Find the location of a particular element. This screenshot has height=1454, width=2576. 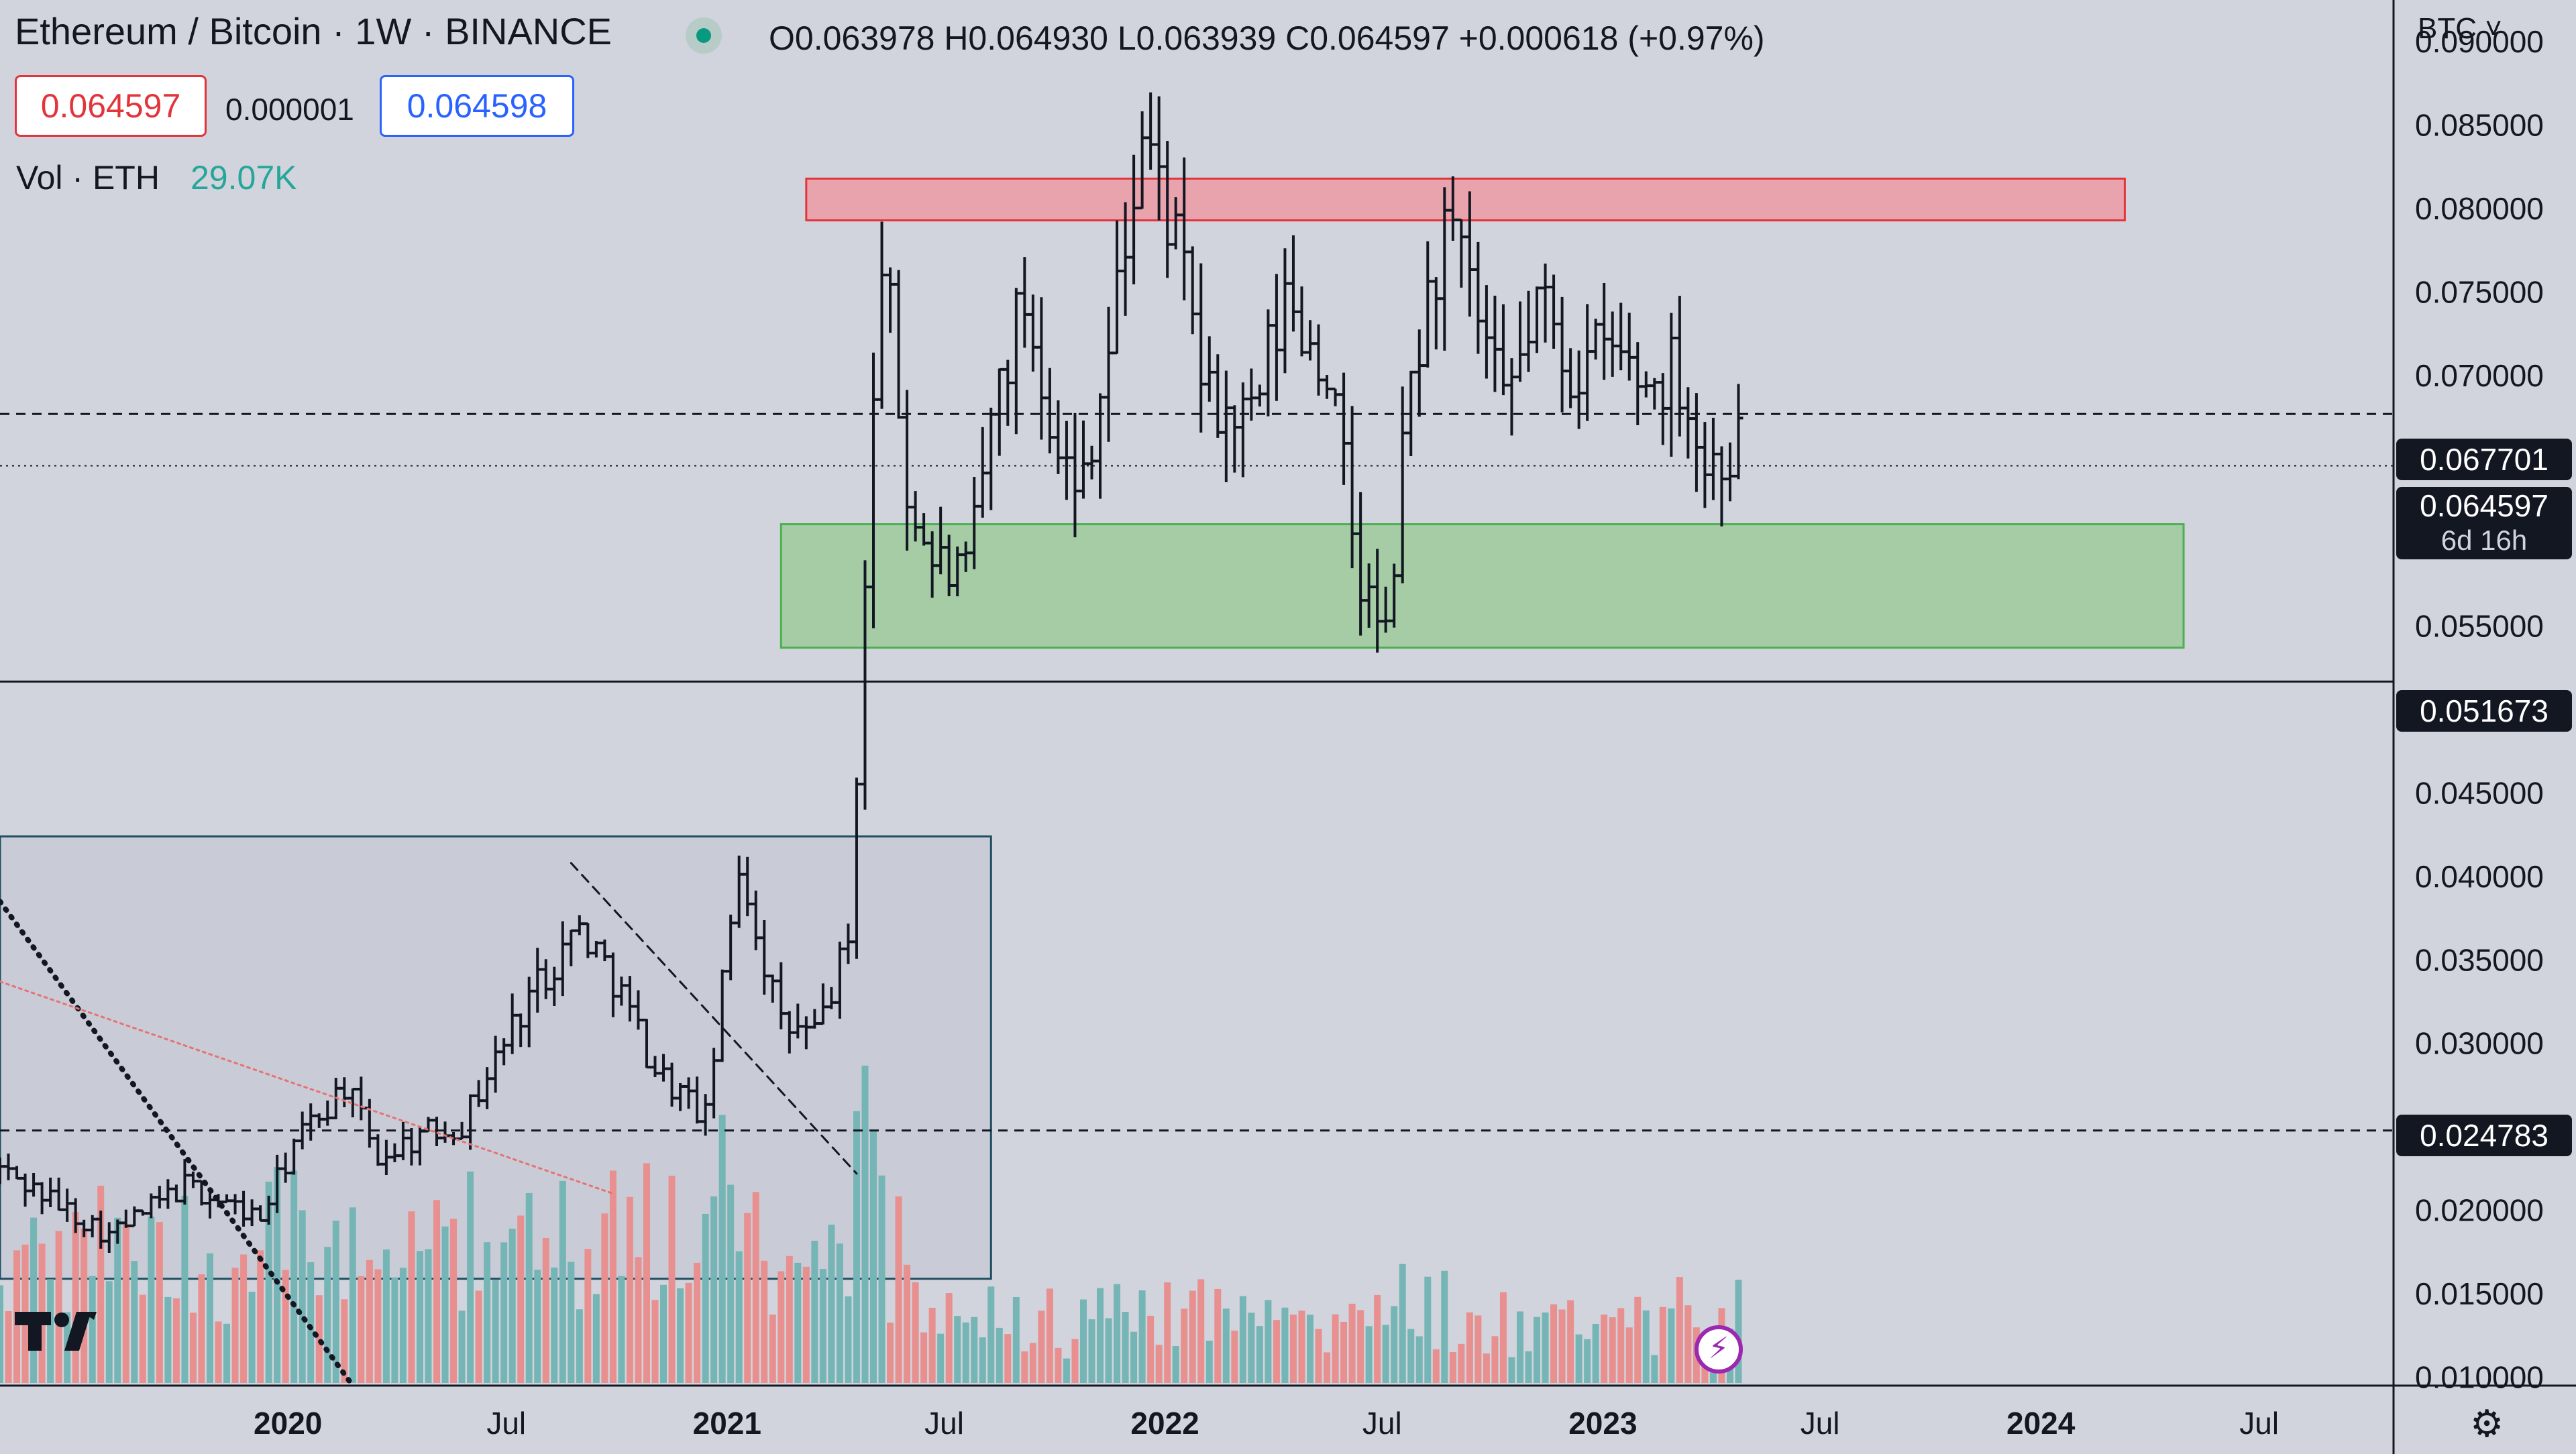

y-tick-label: 0.015000 is located at coordinates (2479, 1293).